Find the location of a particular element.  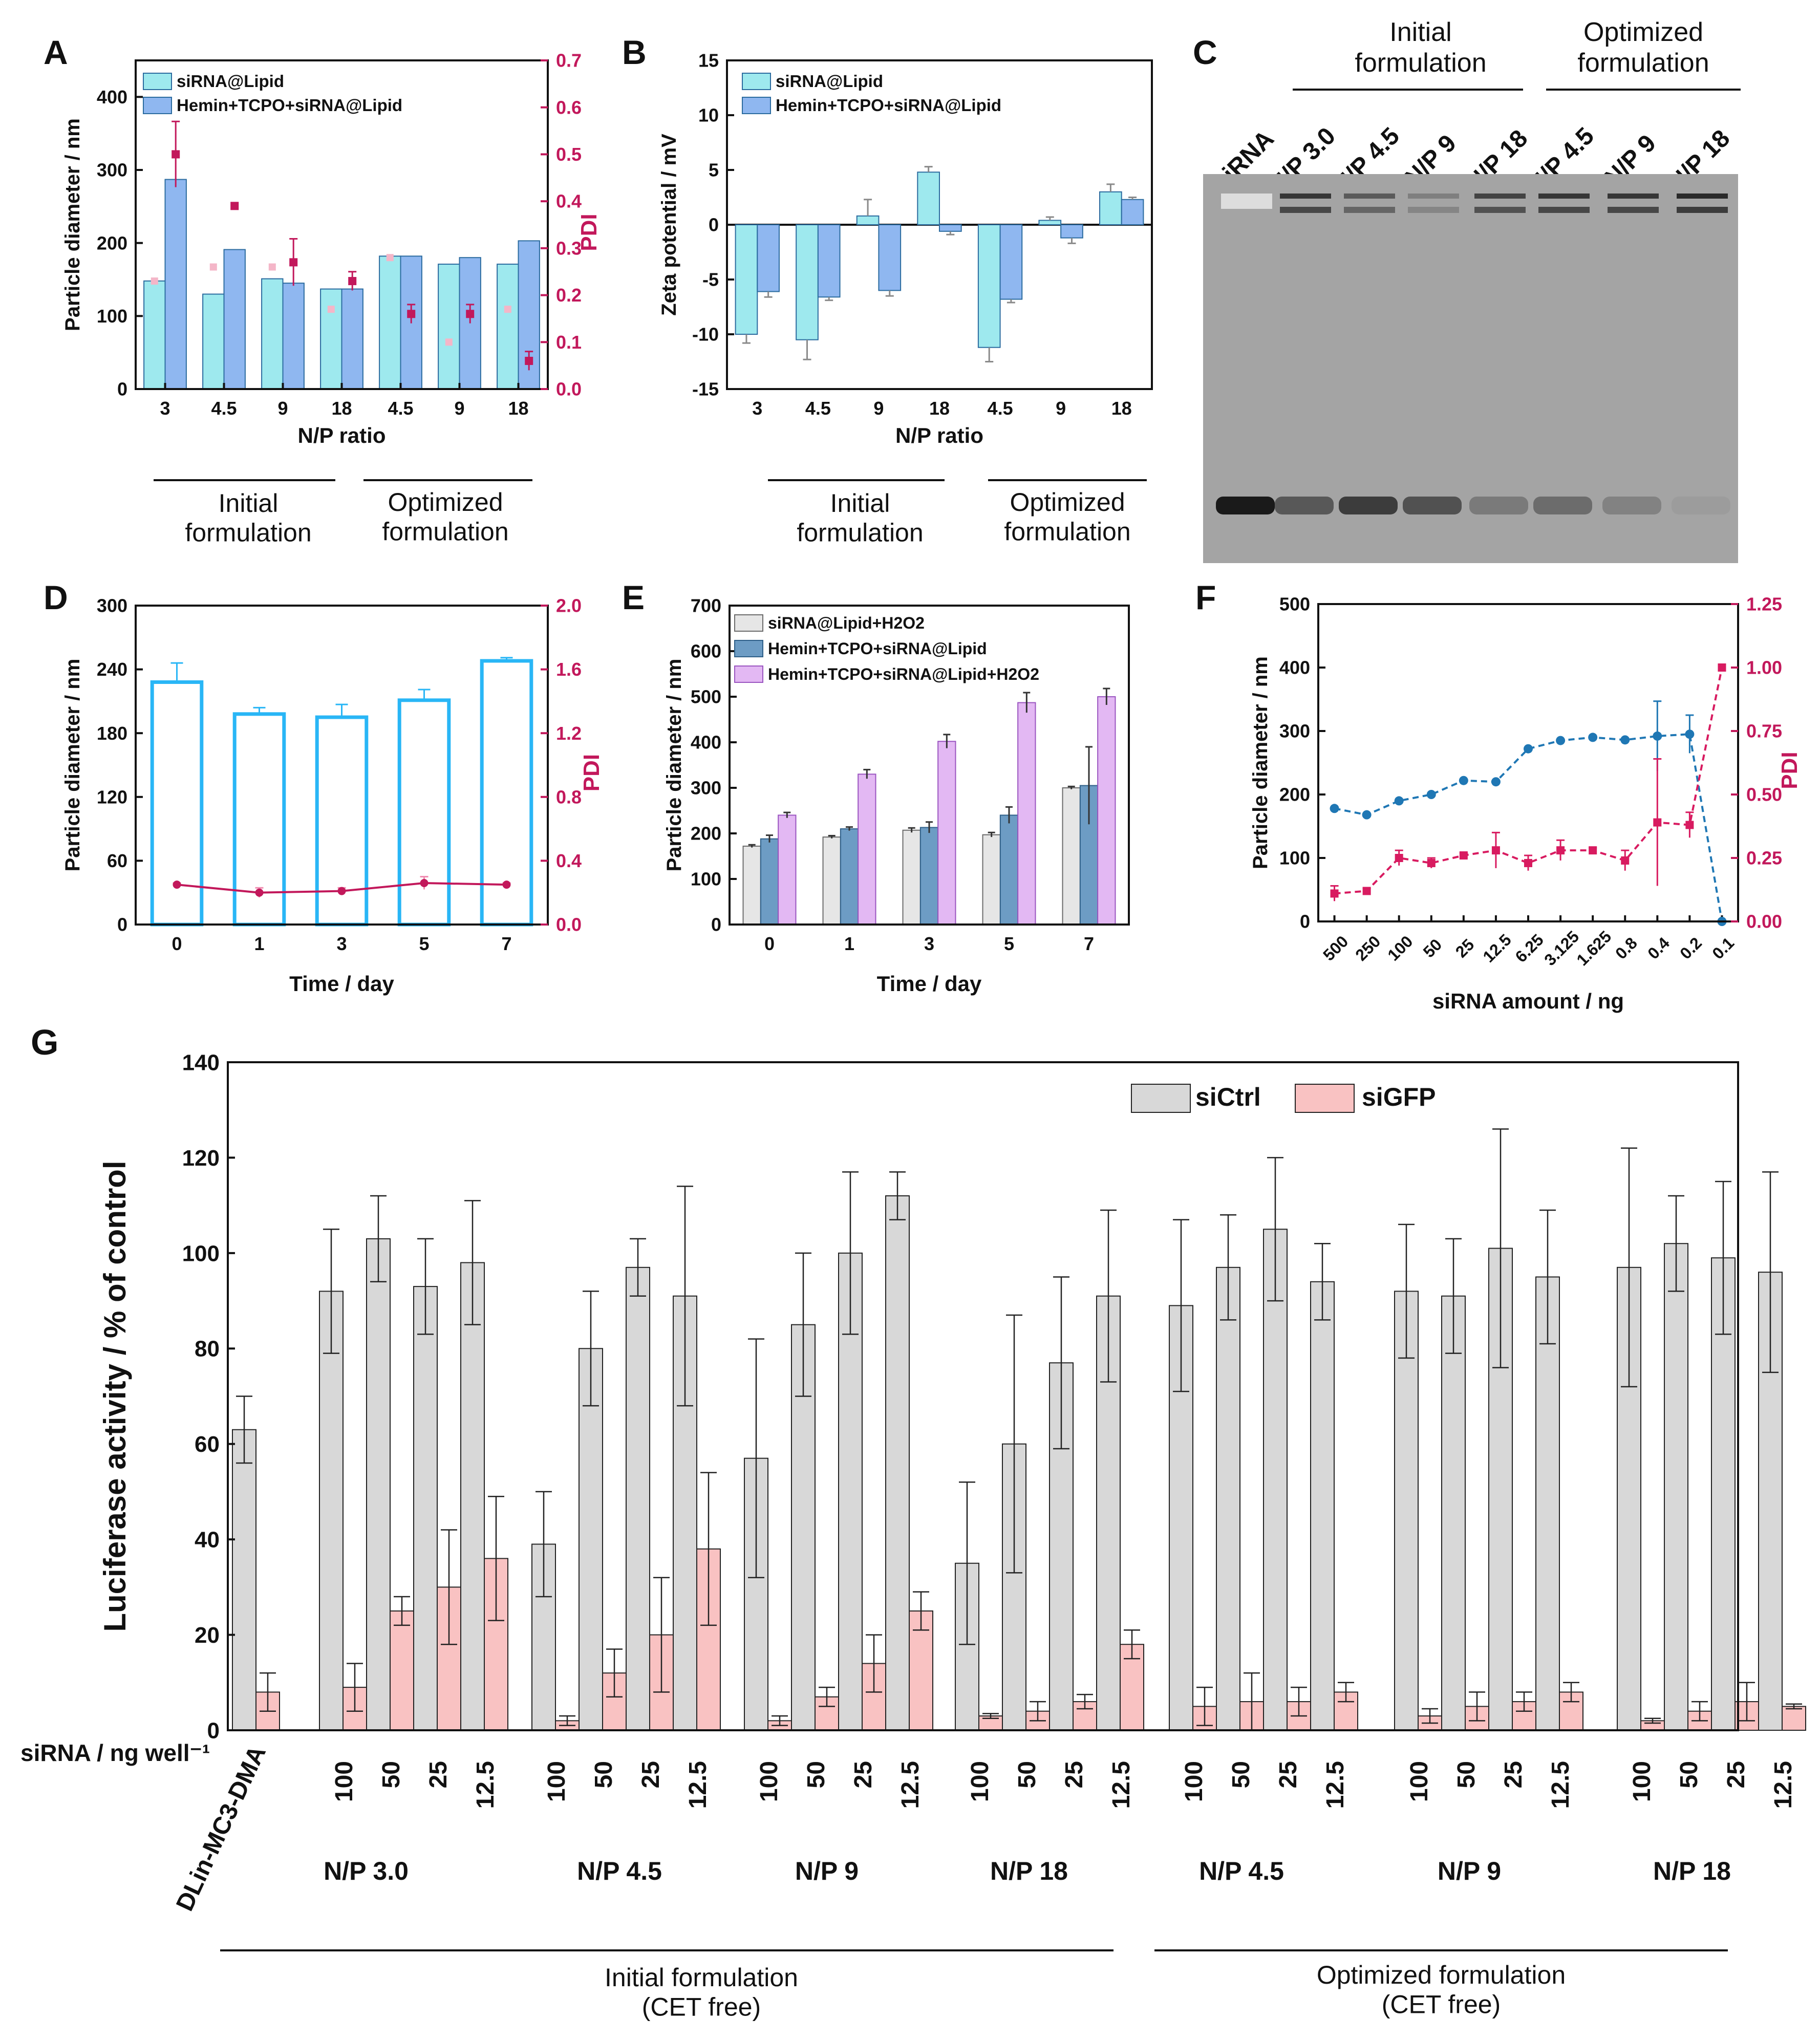

y-tick-label: 200 is located at coordinates (112, 242).